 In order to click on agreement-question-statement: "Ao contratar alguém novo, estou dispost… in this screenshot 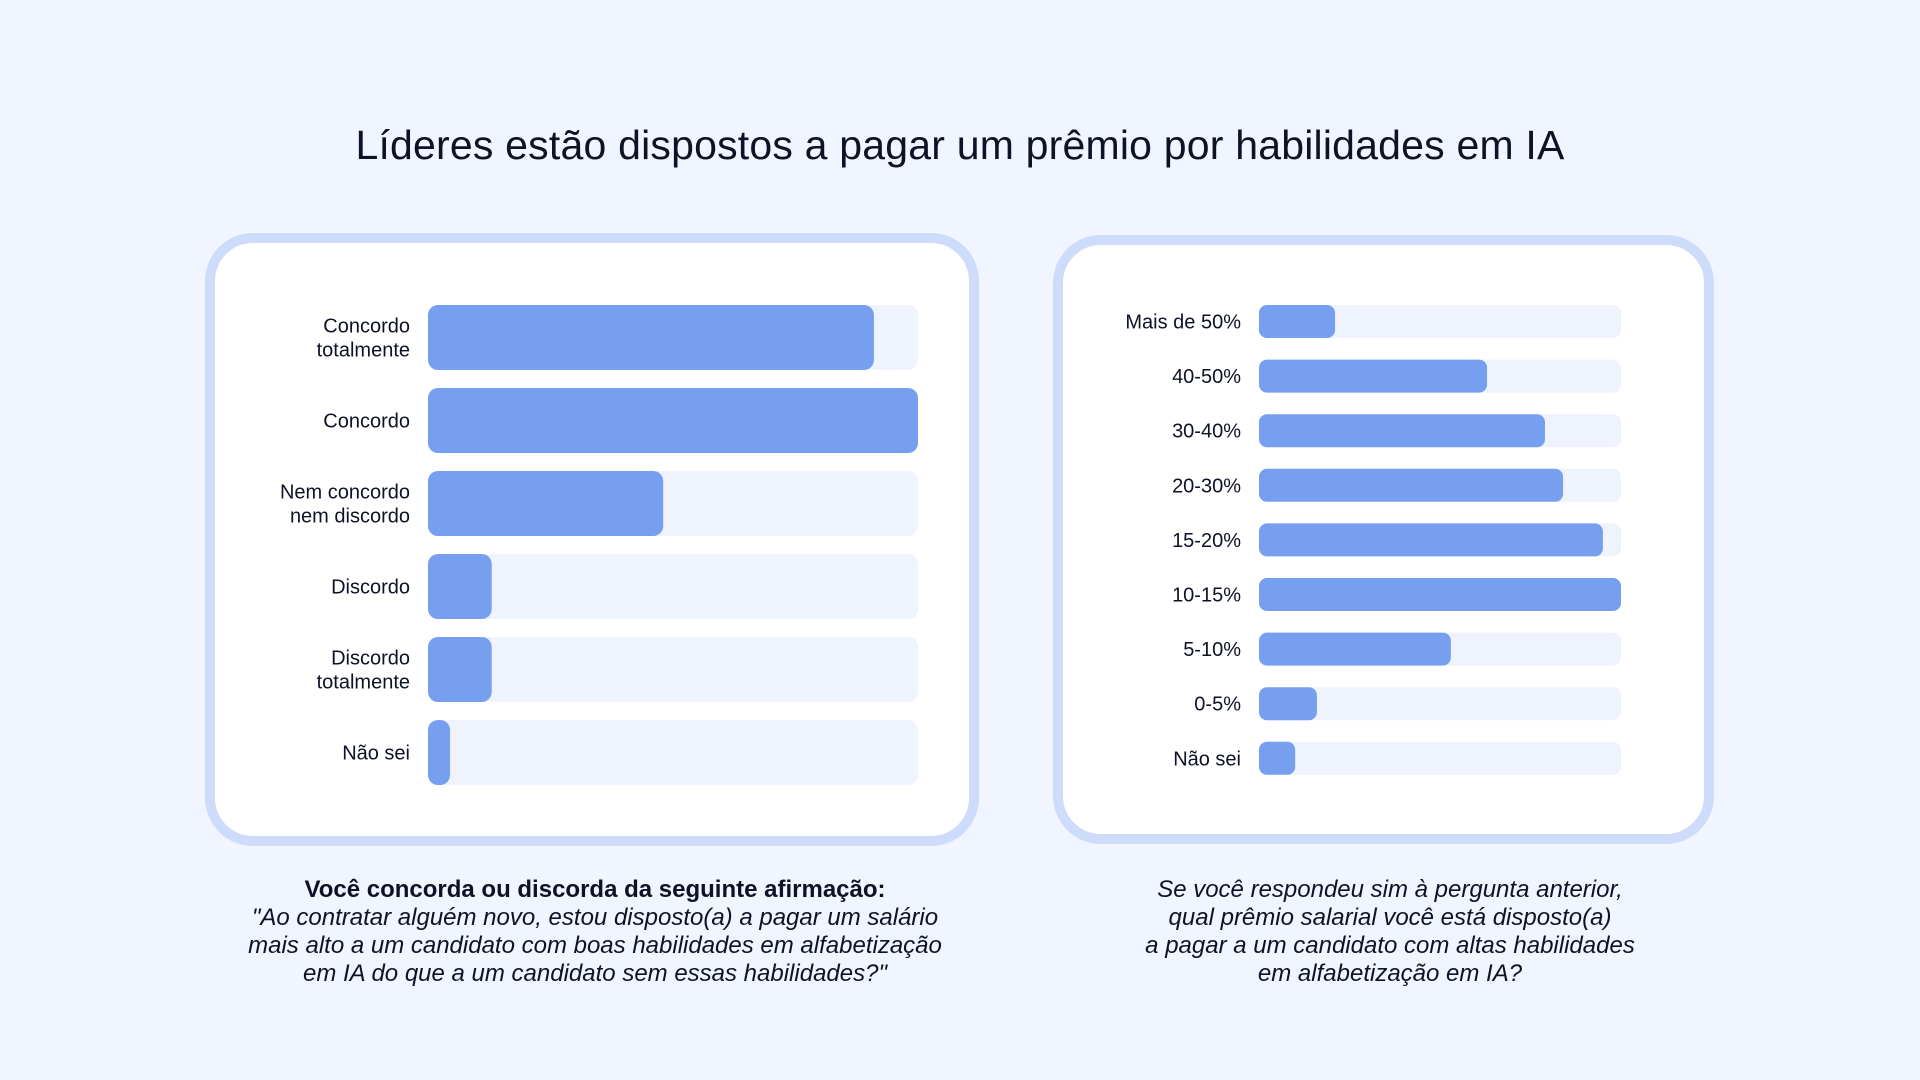, I will do `click(595, 945)`.